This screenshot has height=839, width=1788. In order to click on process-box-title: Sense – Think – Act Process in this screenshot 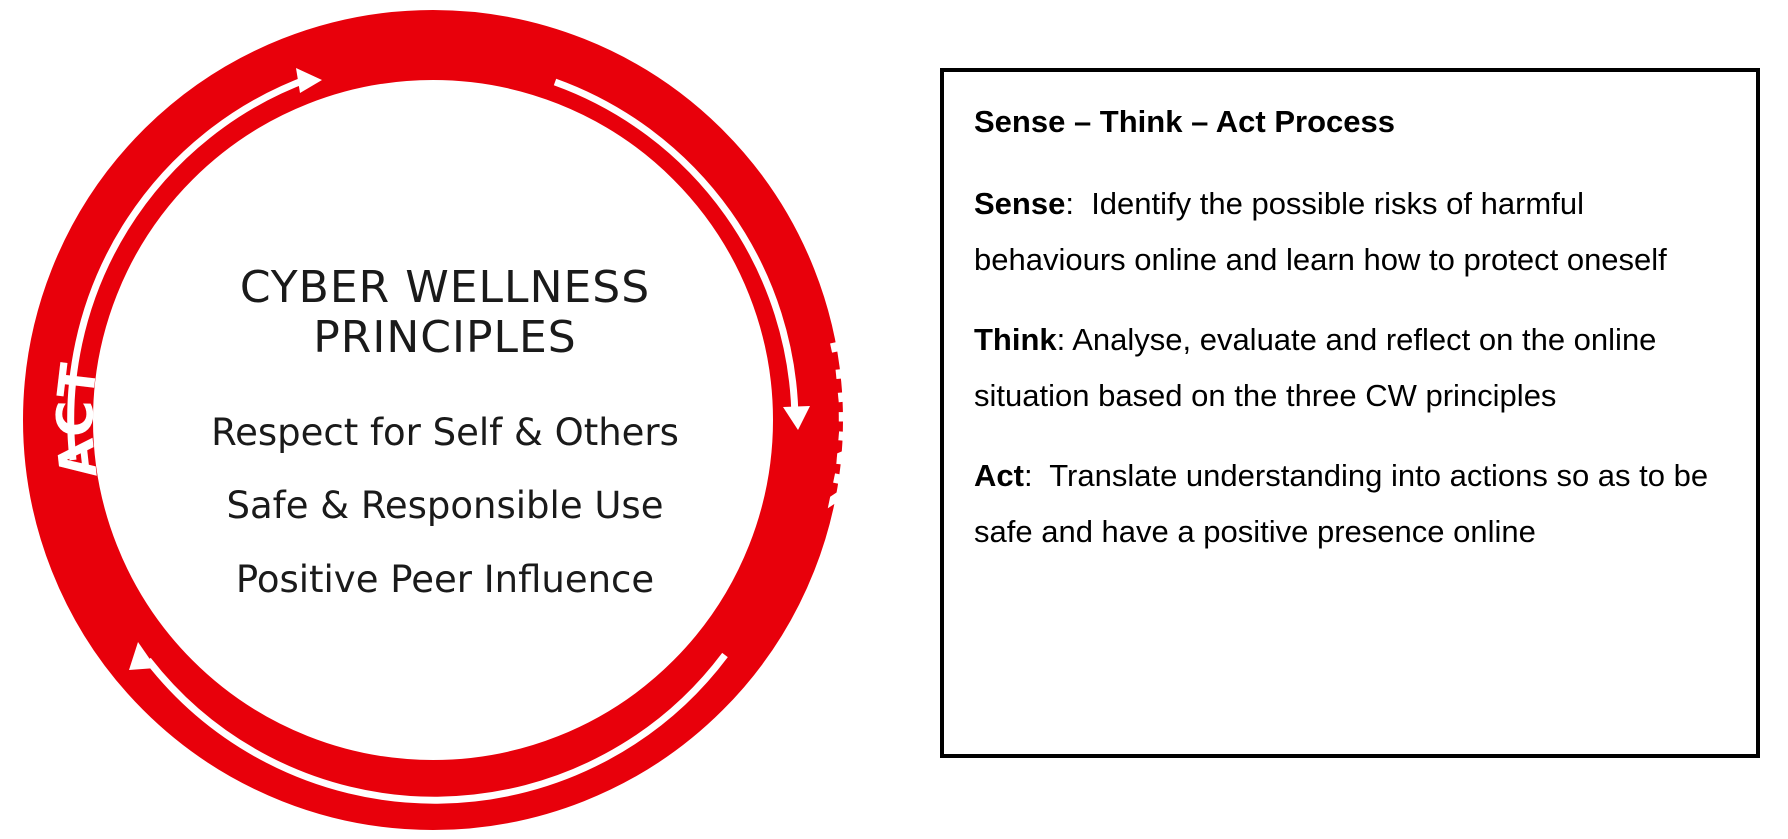, I will do `click(1184, 121)`.